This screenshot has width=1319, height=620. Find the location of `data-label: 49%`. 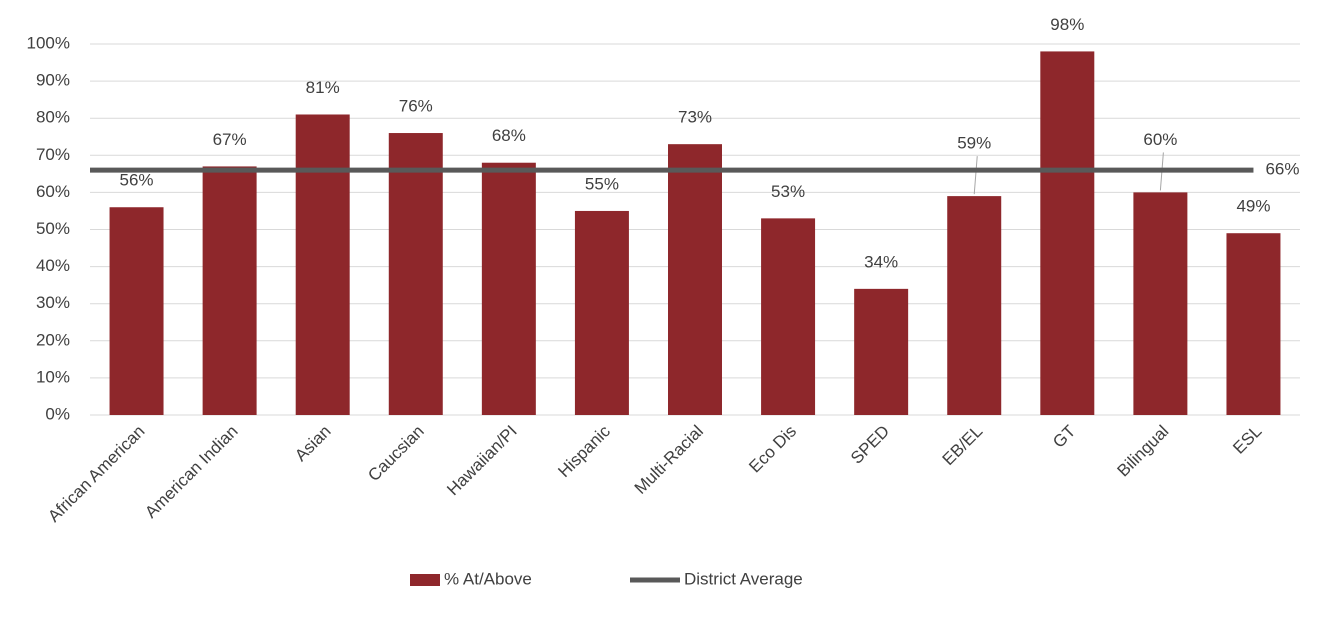

data-label: 49% is located at coordinates (1253, 206).